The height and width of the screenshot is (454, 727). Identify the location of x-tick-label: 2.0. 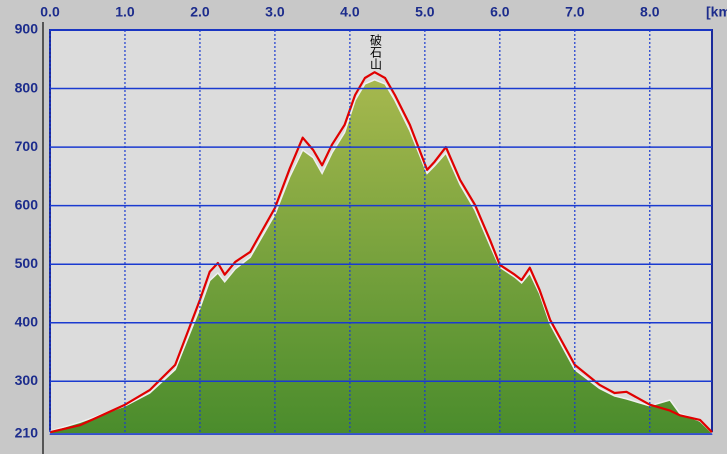
(200, 12).